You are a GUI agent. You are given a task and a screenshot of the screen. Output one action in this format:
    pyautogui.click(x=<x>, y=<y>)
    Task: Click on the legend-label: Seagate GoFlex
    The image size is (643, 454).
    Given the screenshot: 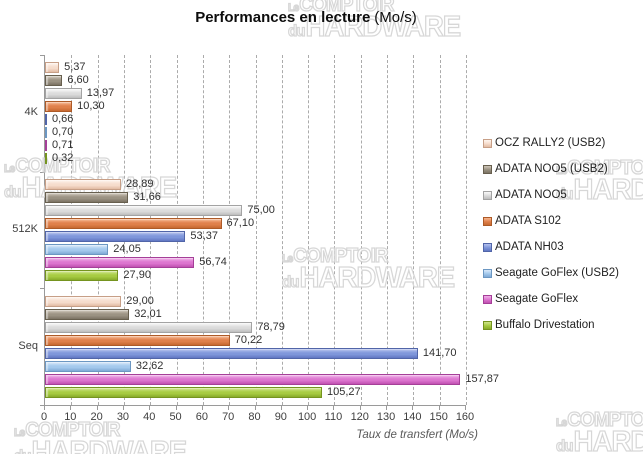 What is the action you would take?
    pyautogui.click(x=537, y=299)
    